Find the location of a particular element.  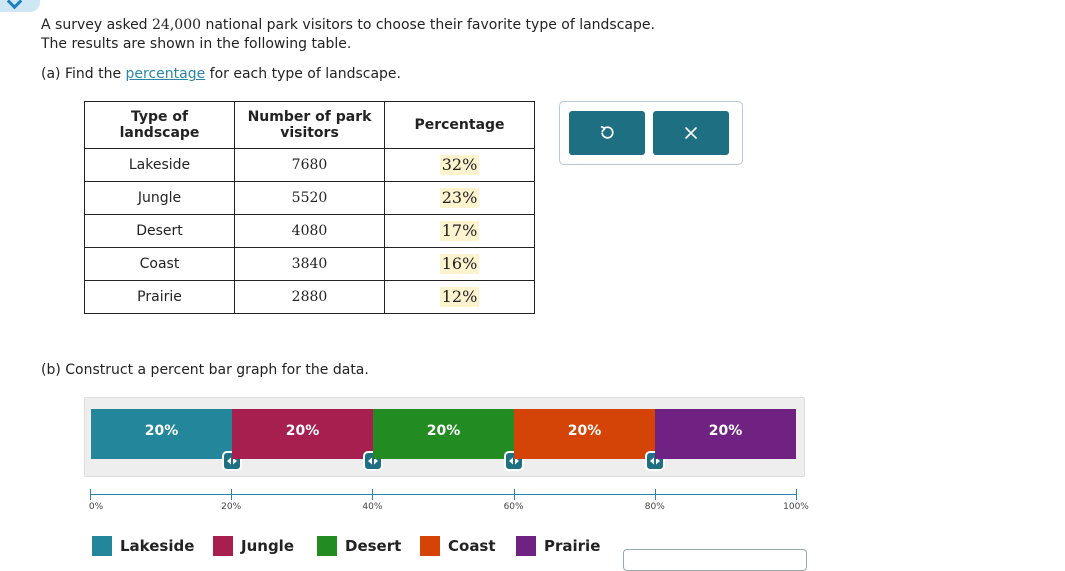

bar-segment-coast: 20% is located at coordinates (584, 434).